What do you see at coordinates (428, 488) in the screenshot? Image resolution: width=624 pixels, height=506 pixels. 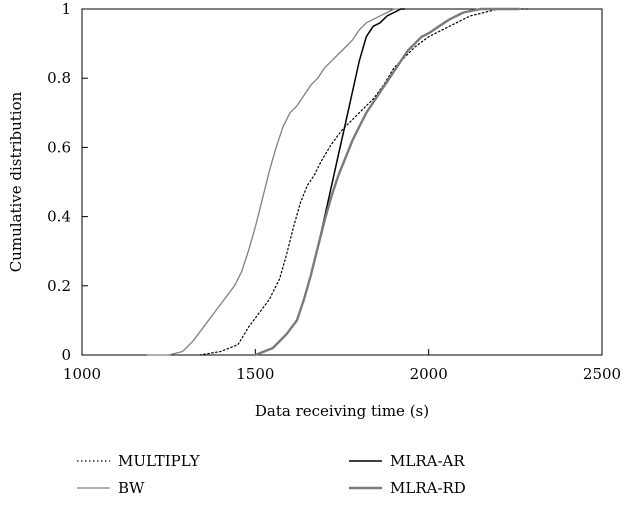 I see `legend-label: MLRA-RD` at bounding box center [428, 488].